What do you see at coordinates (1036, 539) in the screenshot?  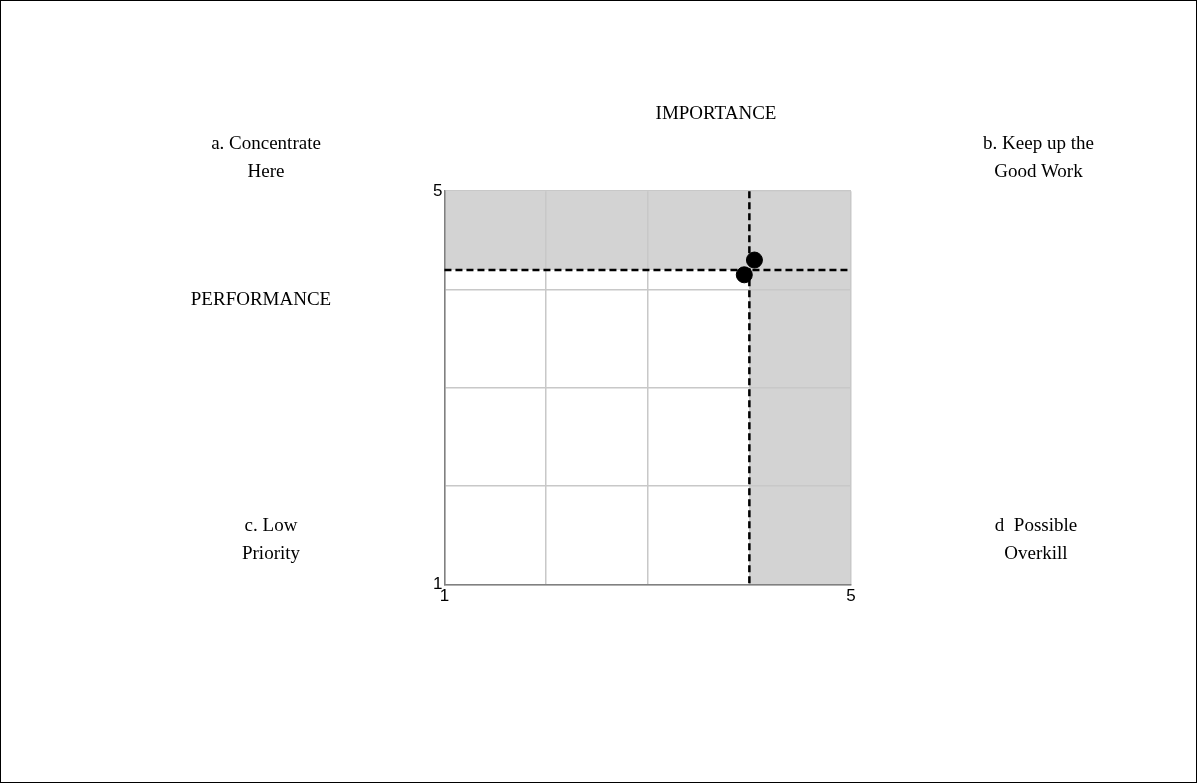 I see `text: d Possible Overkill` at bounding box center [1036, 539].